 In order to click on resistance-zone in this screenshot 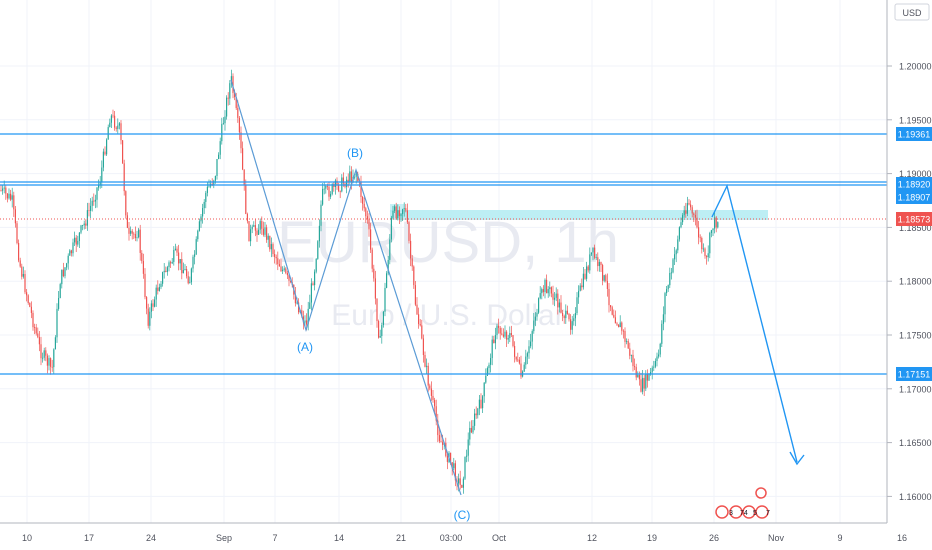, I will do `click(579, 215)`.